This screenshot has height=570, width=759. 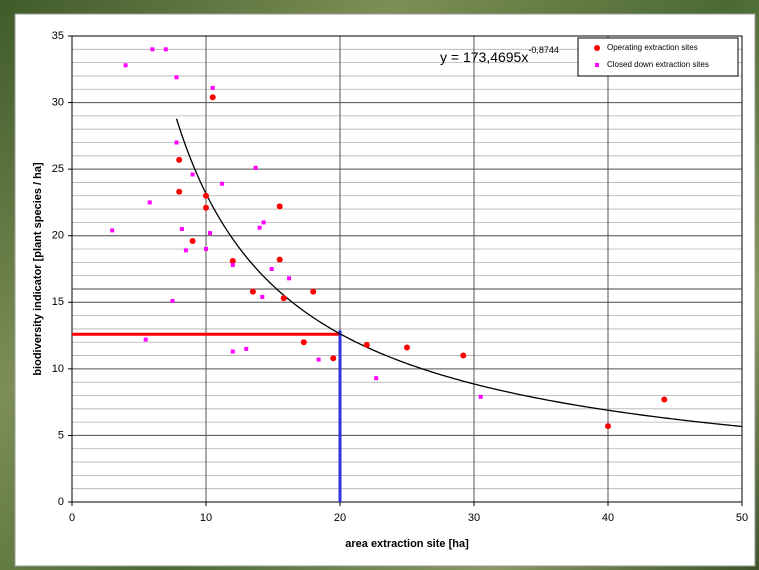 What do you see at coordinates (58, 169) in the screenshot?
I see `y-tick-label: 25` at bounding box center [58, 169].